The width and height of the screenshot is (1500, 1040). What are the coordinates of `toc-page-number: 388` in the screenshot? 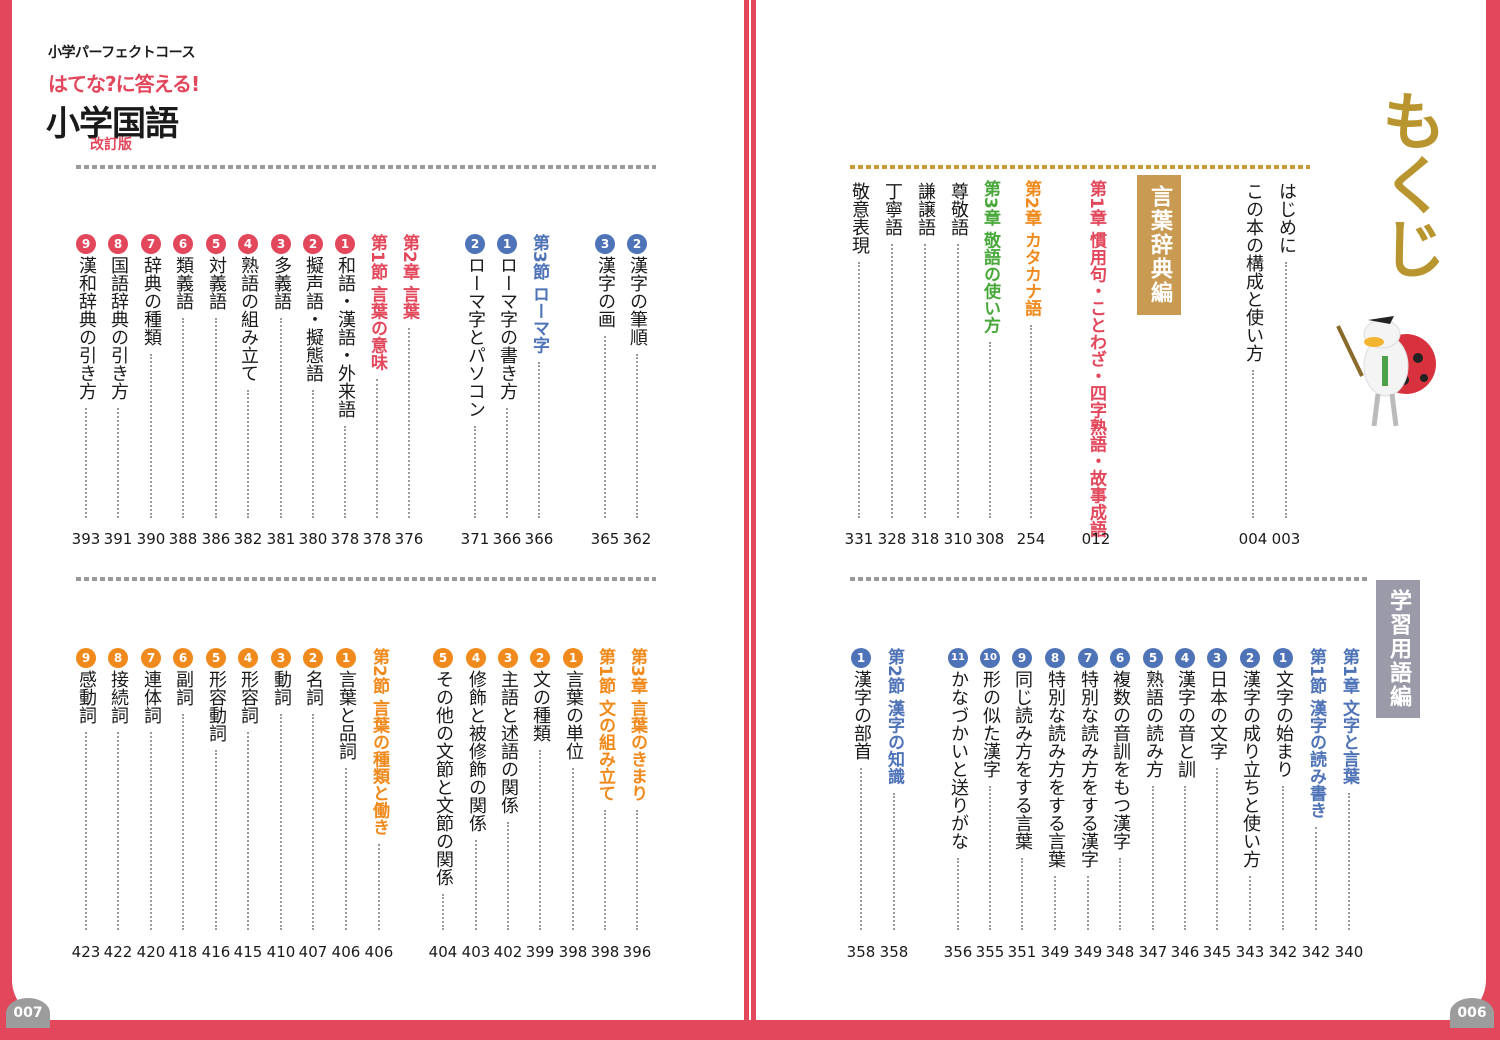 It's located at (183, 539).